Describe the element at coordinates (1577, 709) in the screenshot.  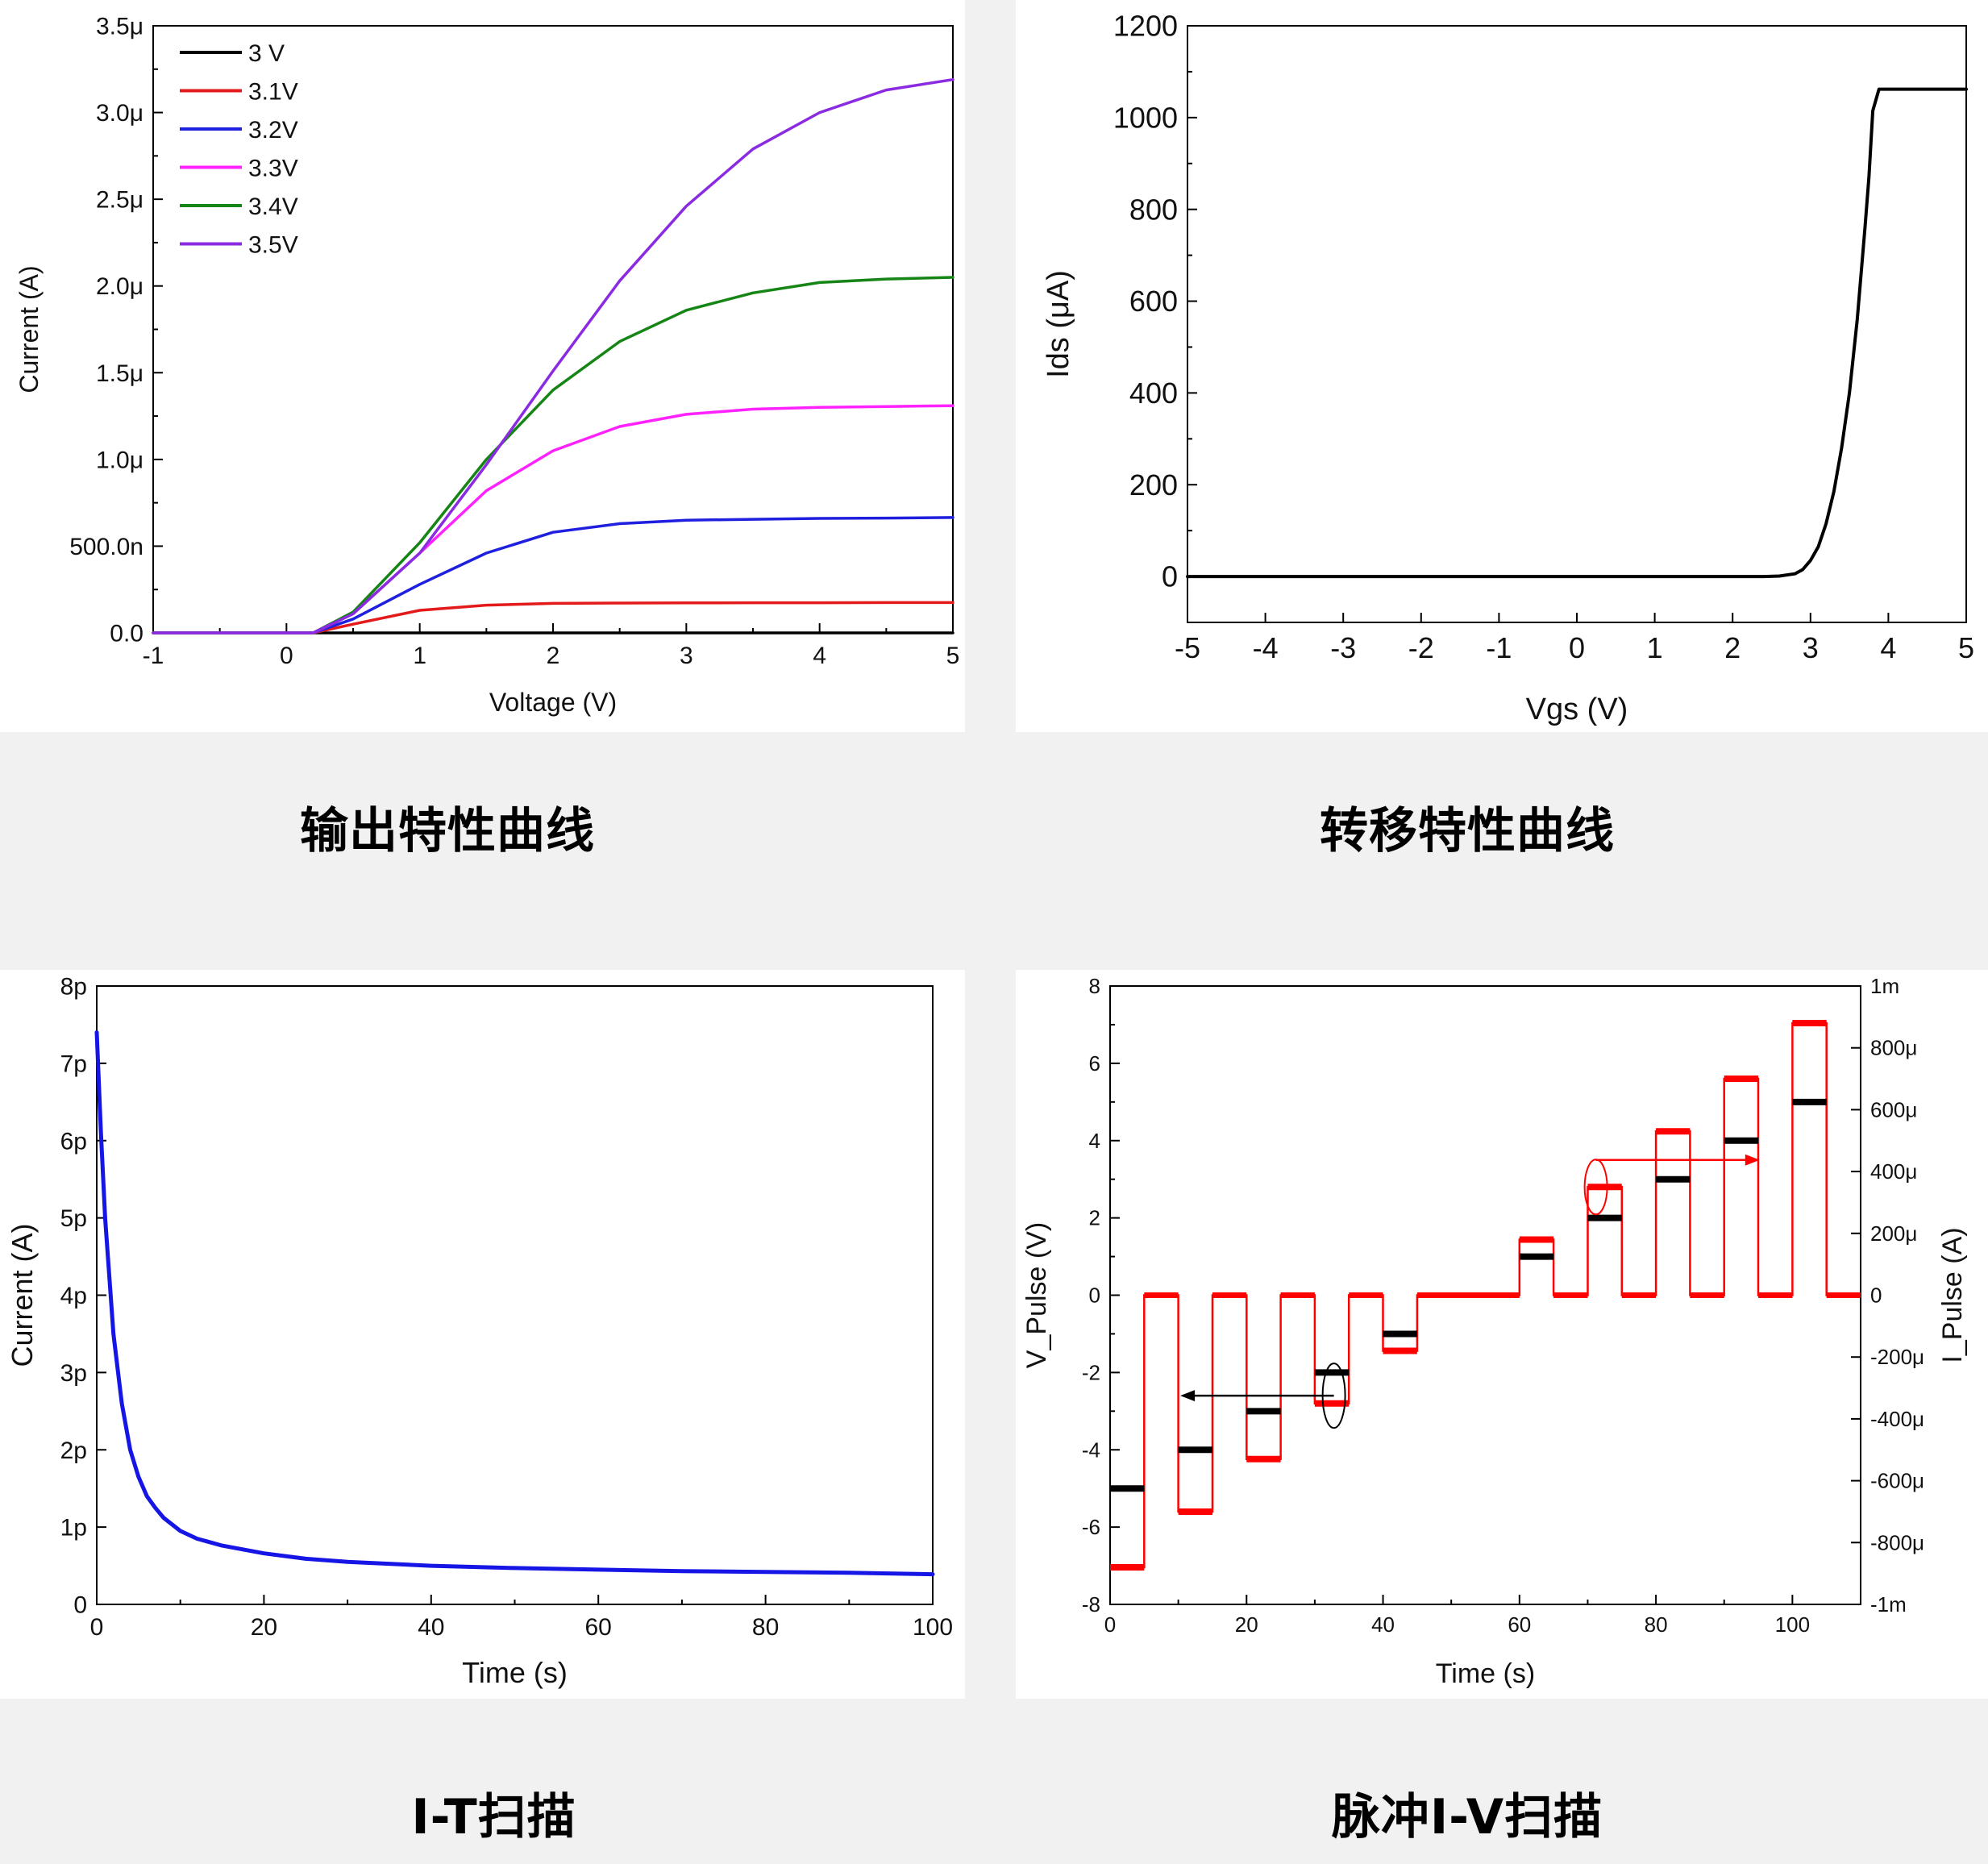
I see `x-axis-label: Vgs (V)` at that location.